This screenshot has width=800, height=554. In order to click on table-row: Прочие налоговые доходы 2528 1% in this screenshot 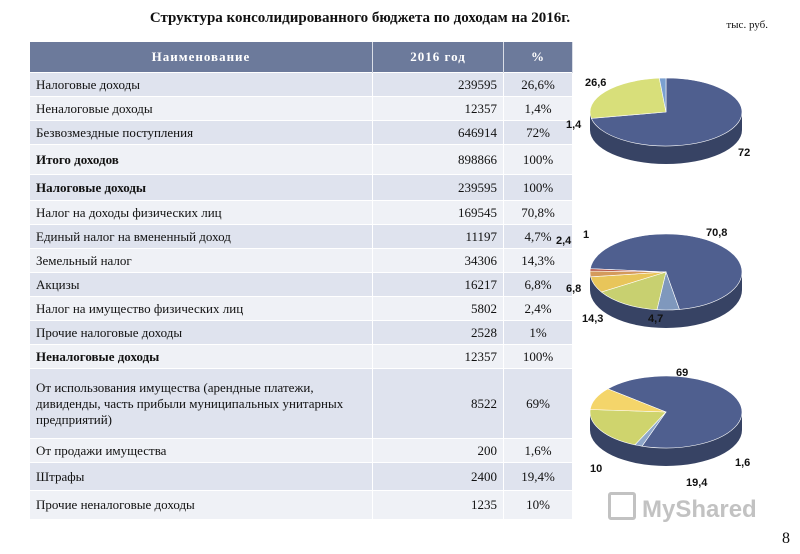, I will do `click(404, 332)`.